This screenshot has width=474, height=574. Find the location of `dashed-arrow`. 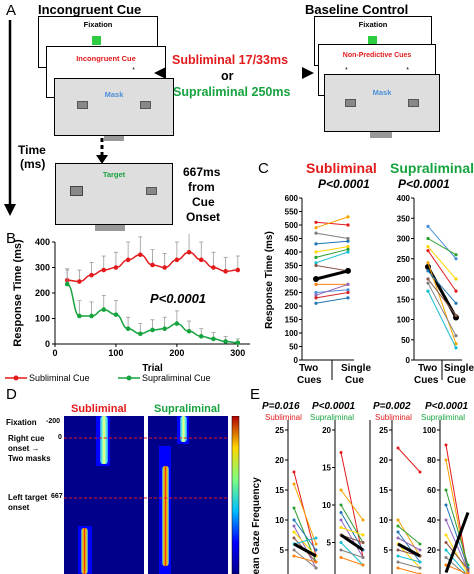

dashed-arrow is located at coordinates (102, 151).